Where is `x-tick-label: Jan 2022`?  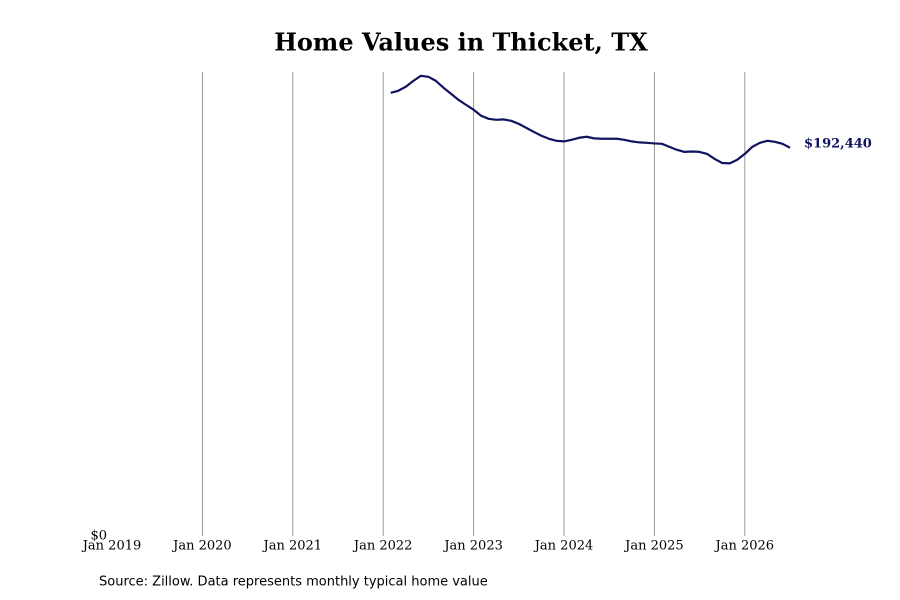 x-tick-label: Jan 2022 is located at coordinates (382, 546).